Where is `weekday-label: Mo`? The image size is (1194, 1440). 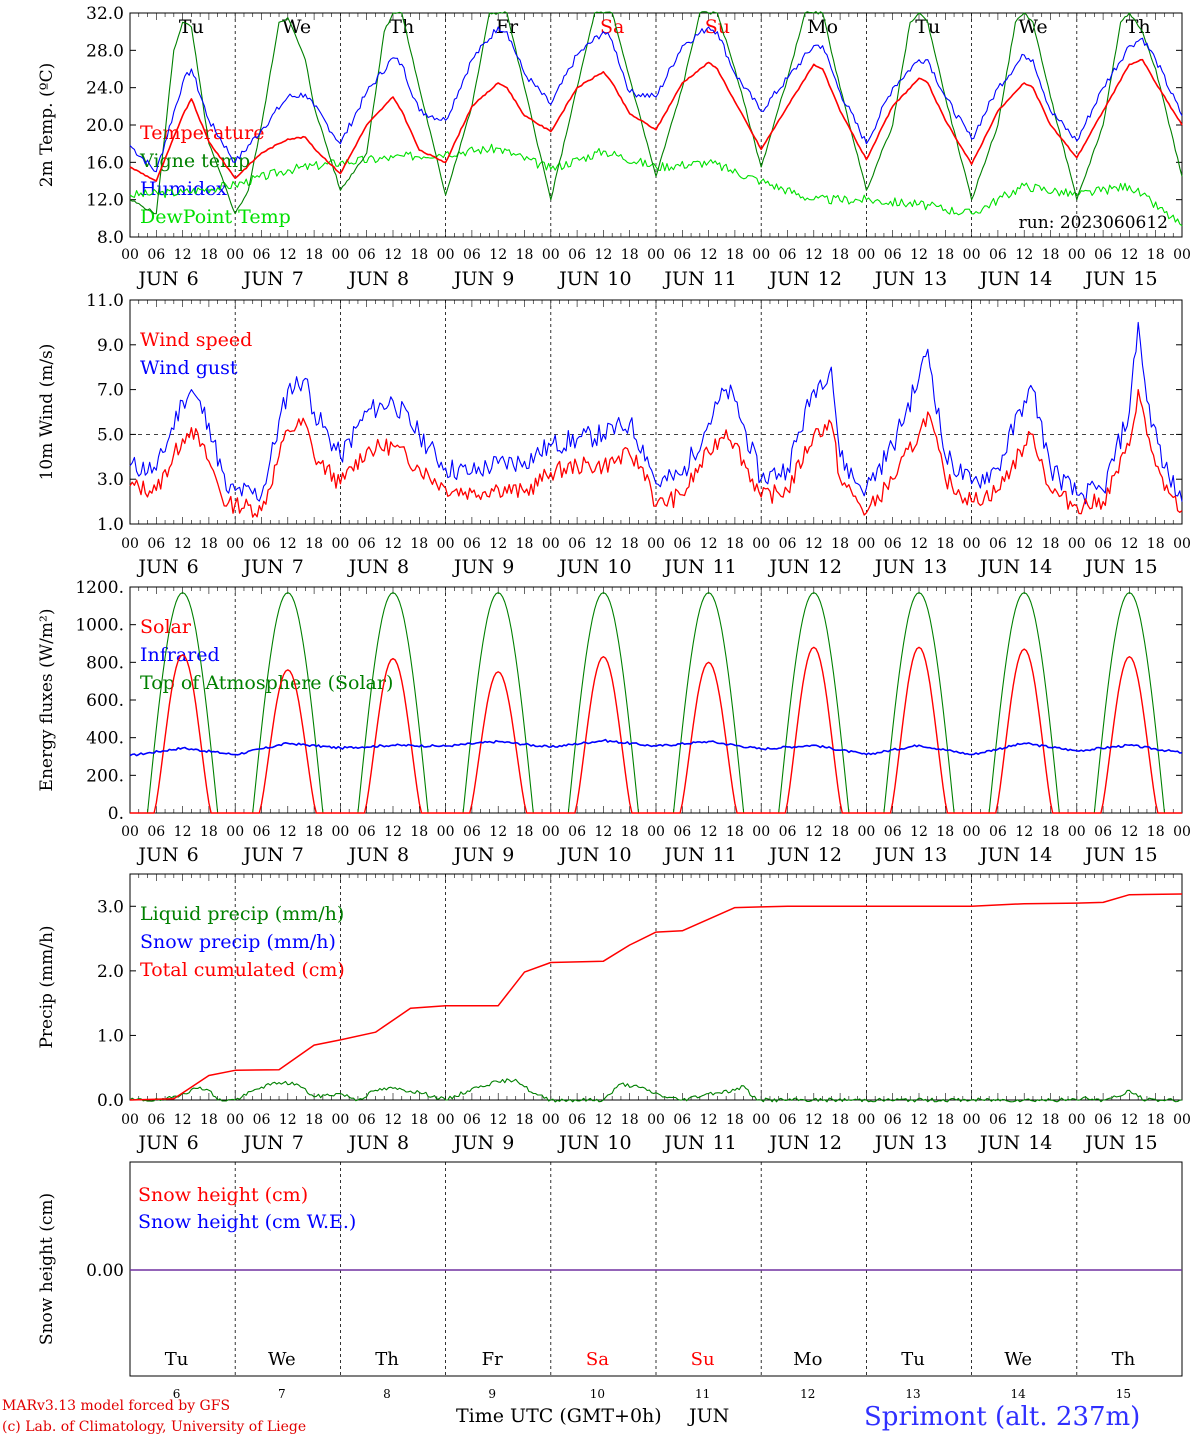
weekday-label: Mo is located at coordinates (807, 1359).